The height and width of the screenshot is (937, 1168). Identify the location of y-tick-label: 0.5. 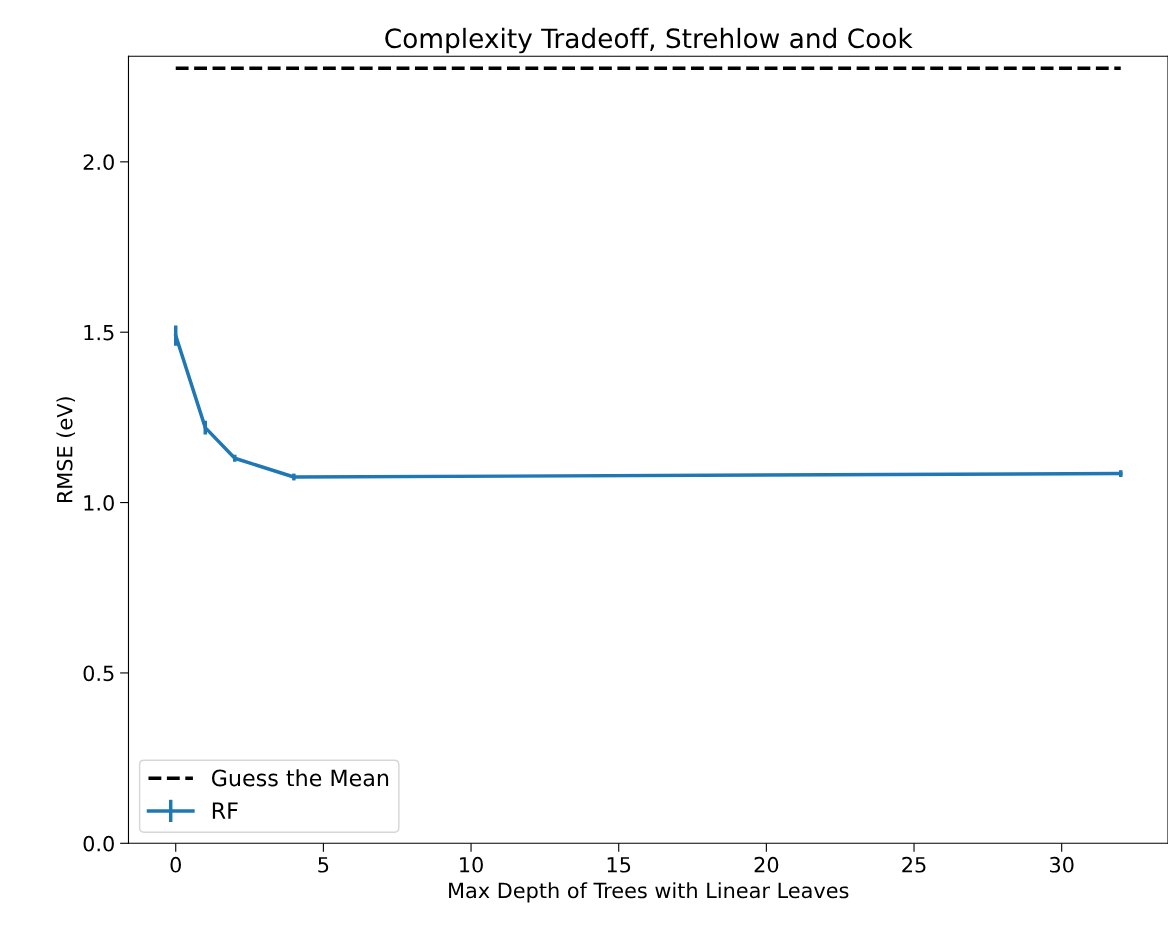
(98, 673).